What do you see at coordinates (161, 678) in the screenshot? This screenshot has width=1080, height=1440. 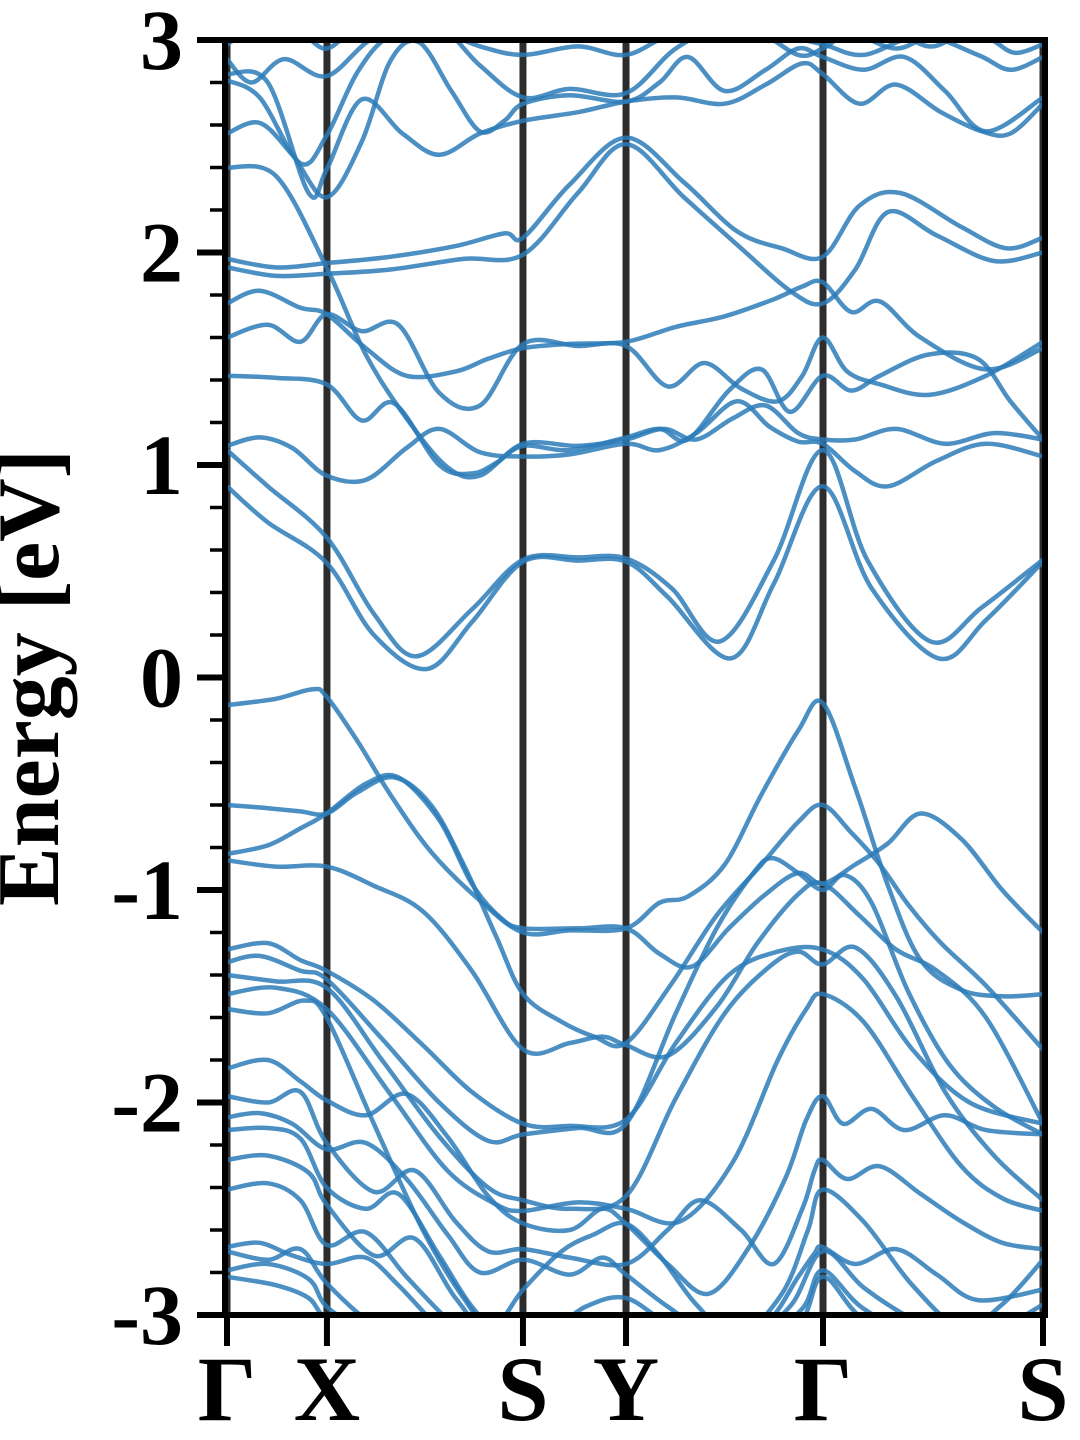 I see `y-tick-label: 0` at bounding box center [161, 678].